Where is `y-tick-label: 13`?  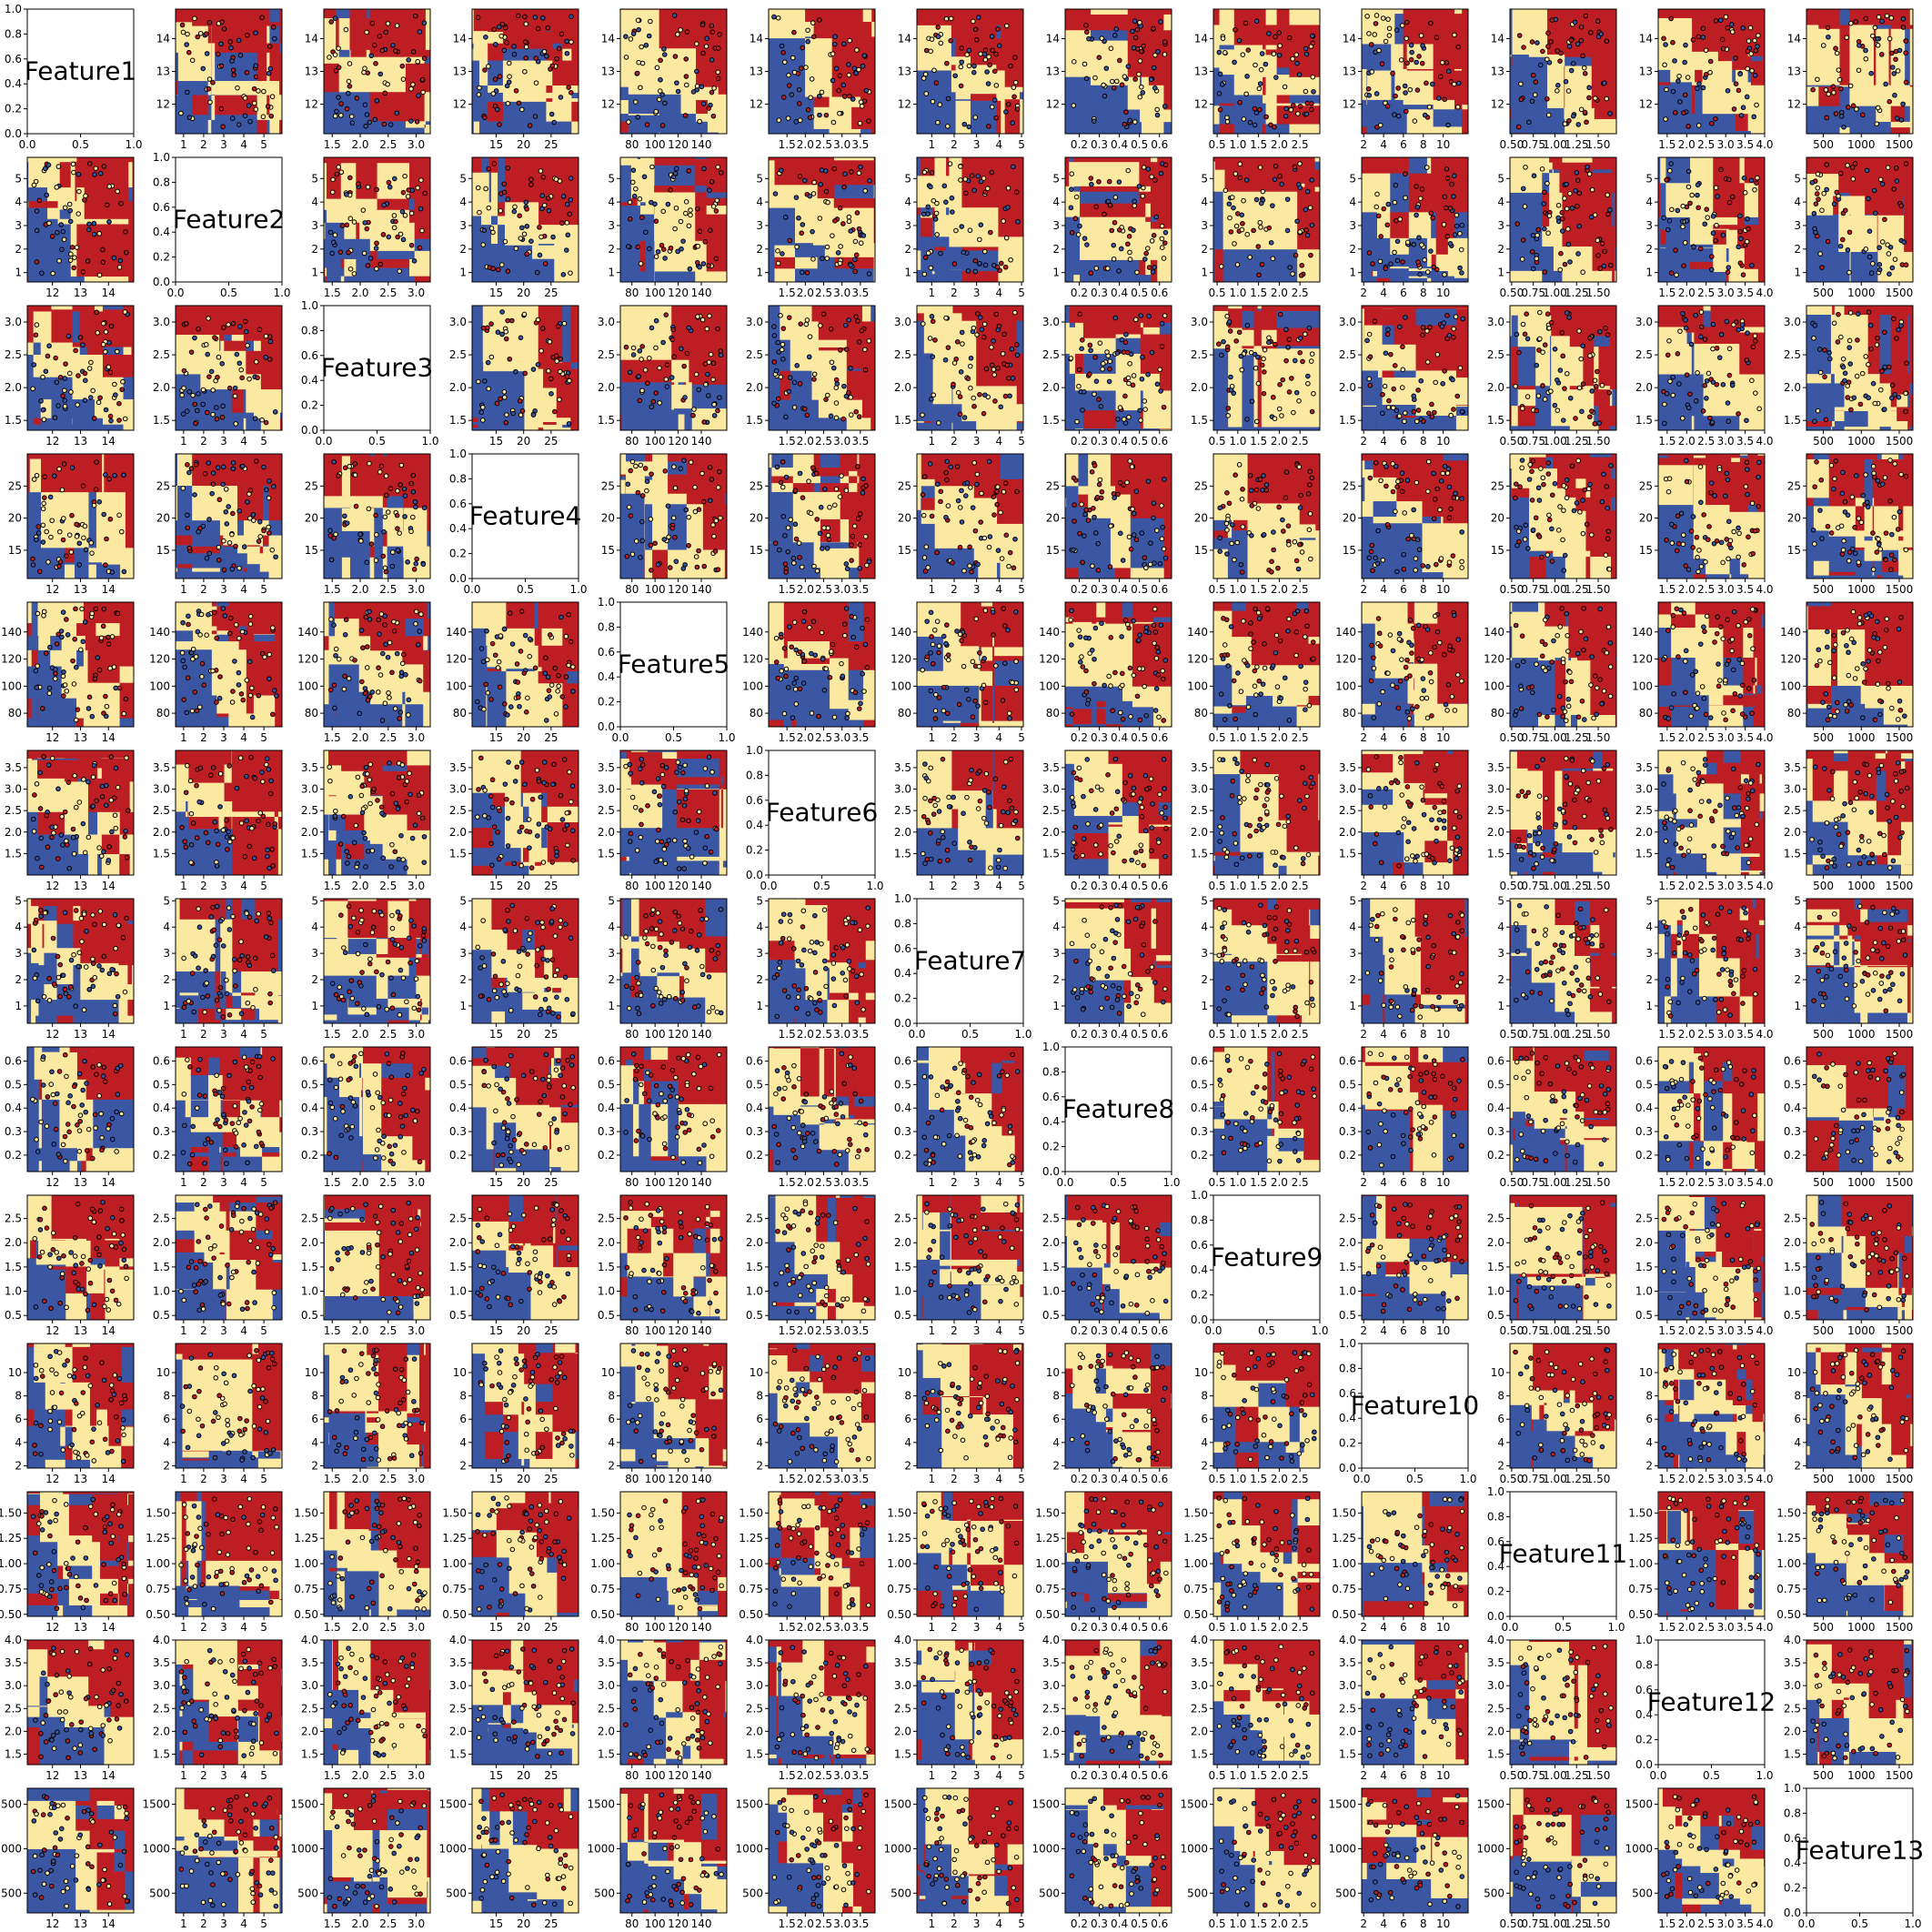
y-tick-label: 13 is located at coordinates (1497, 71).